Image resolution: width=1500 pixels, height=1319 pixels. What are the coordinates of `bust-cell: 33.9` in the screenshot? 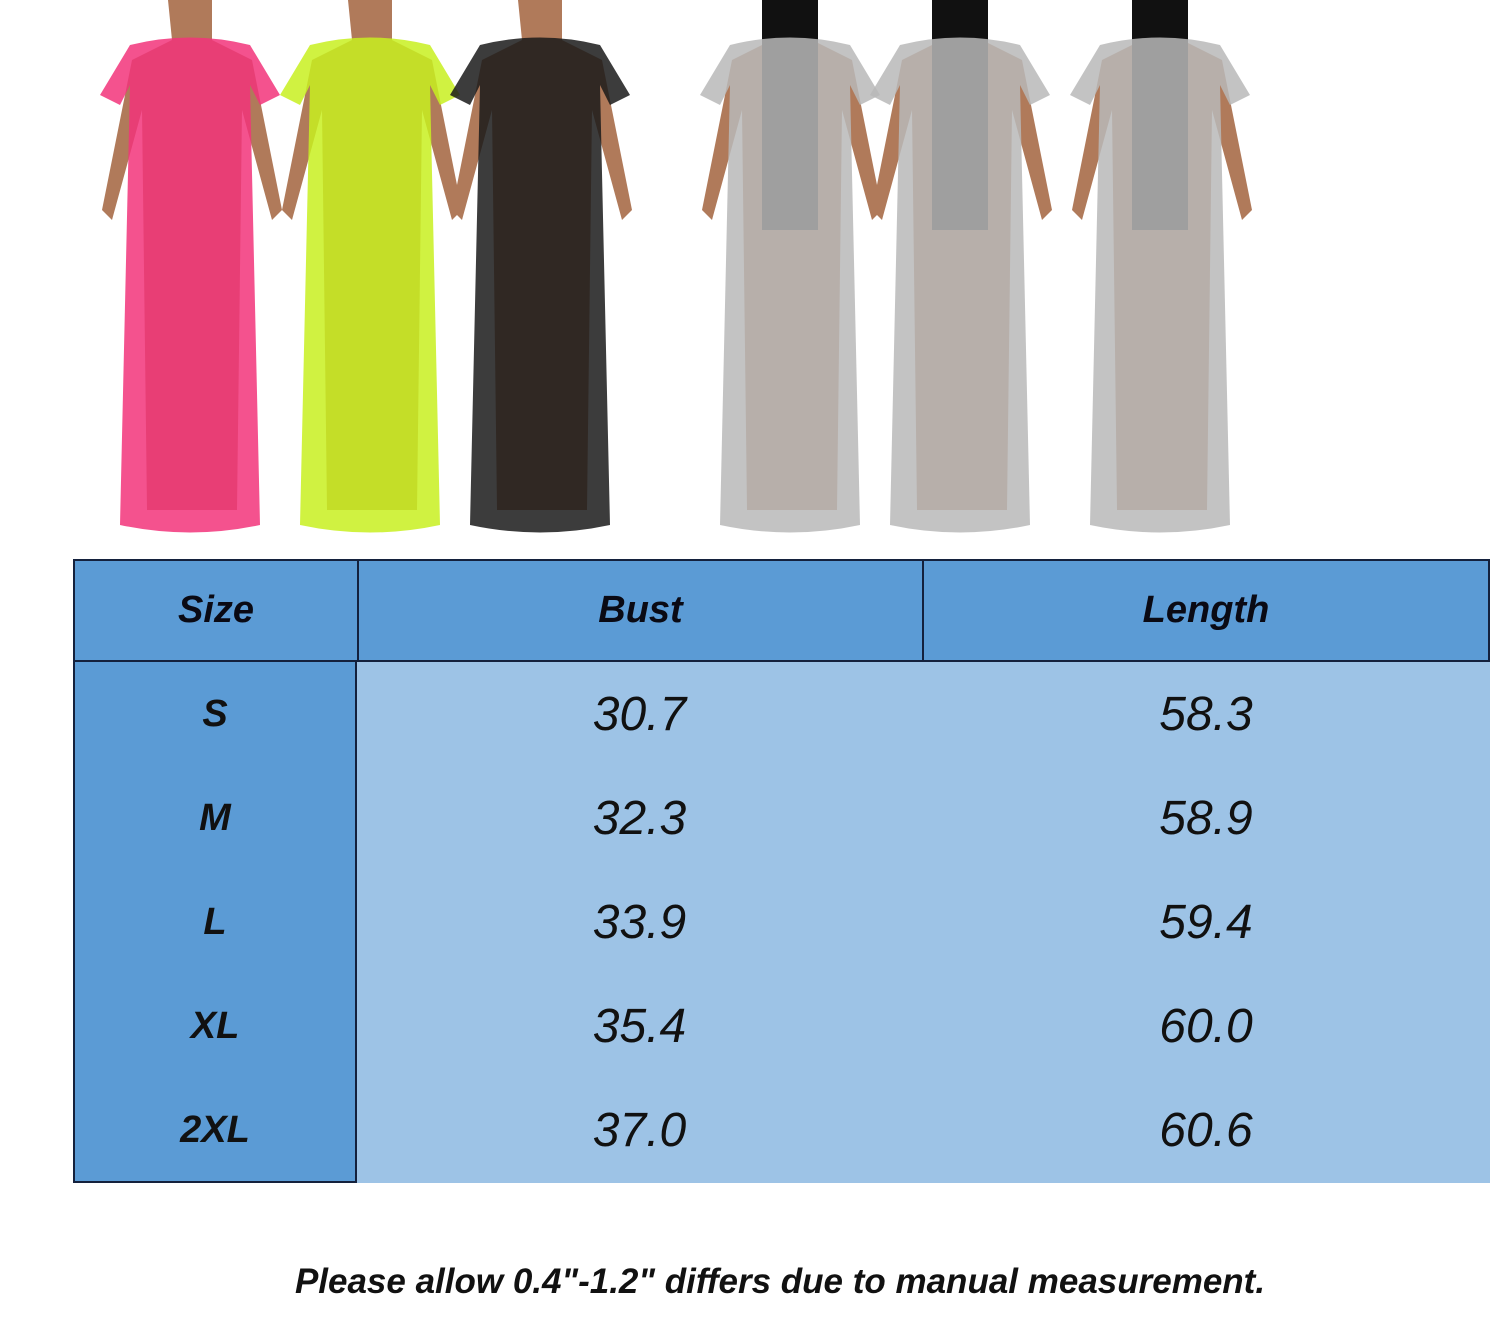 It's located at (639, 922).